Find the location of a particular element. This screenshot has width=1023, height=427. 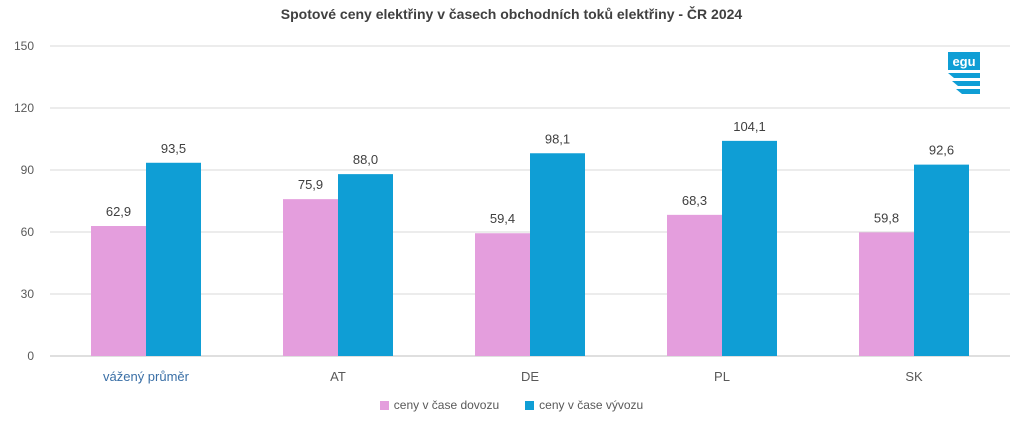

y-tick-label: 90 is located at coordinates (28, 170).